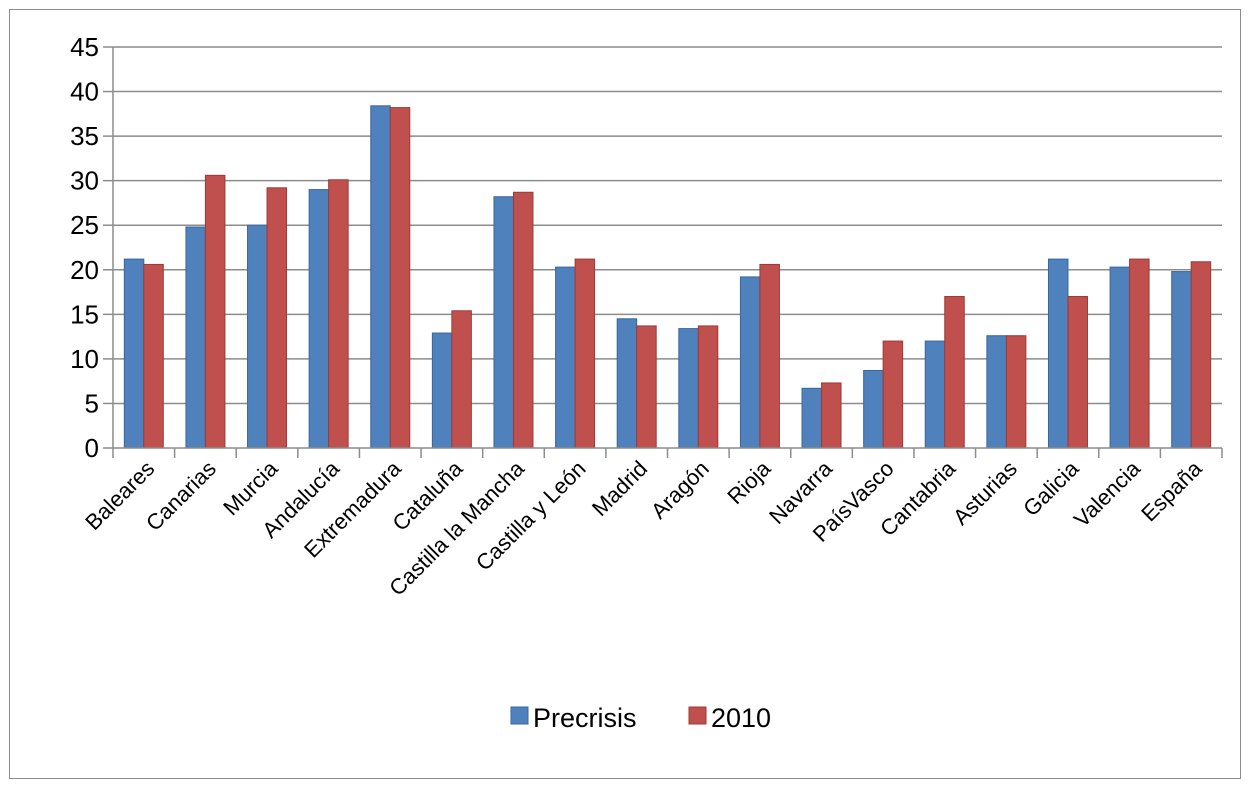  What do you see at coordinates (84, 359) in the screenshot?
I see `y-tick-label: 10` at bounding box center [84, 359].